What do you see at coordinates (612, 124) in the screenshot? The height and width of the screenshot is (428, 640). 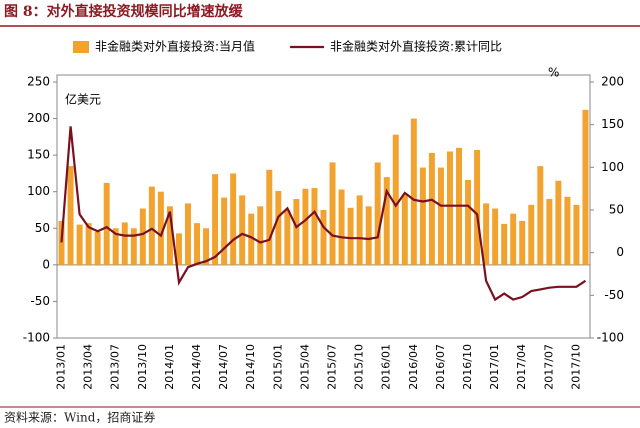 I see `y2-tick-label: 150` at bounding box center [612, 124].